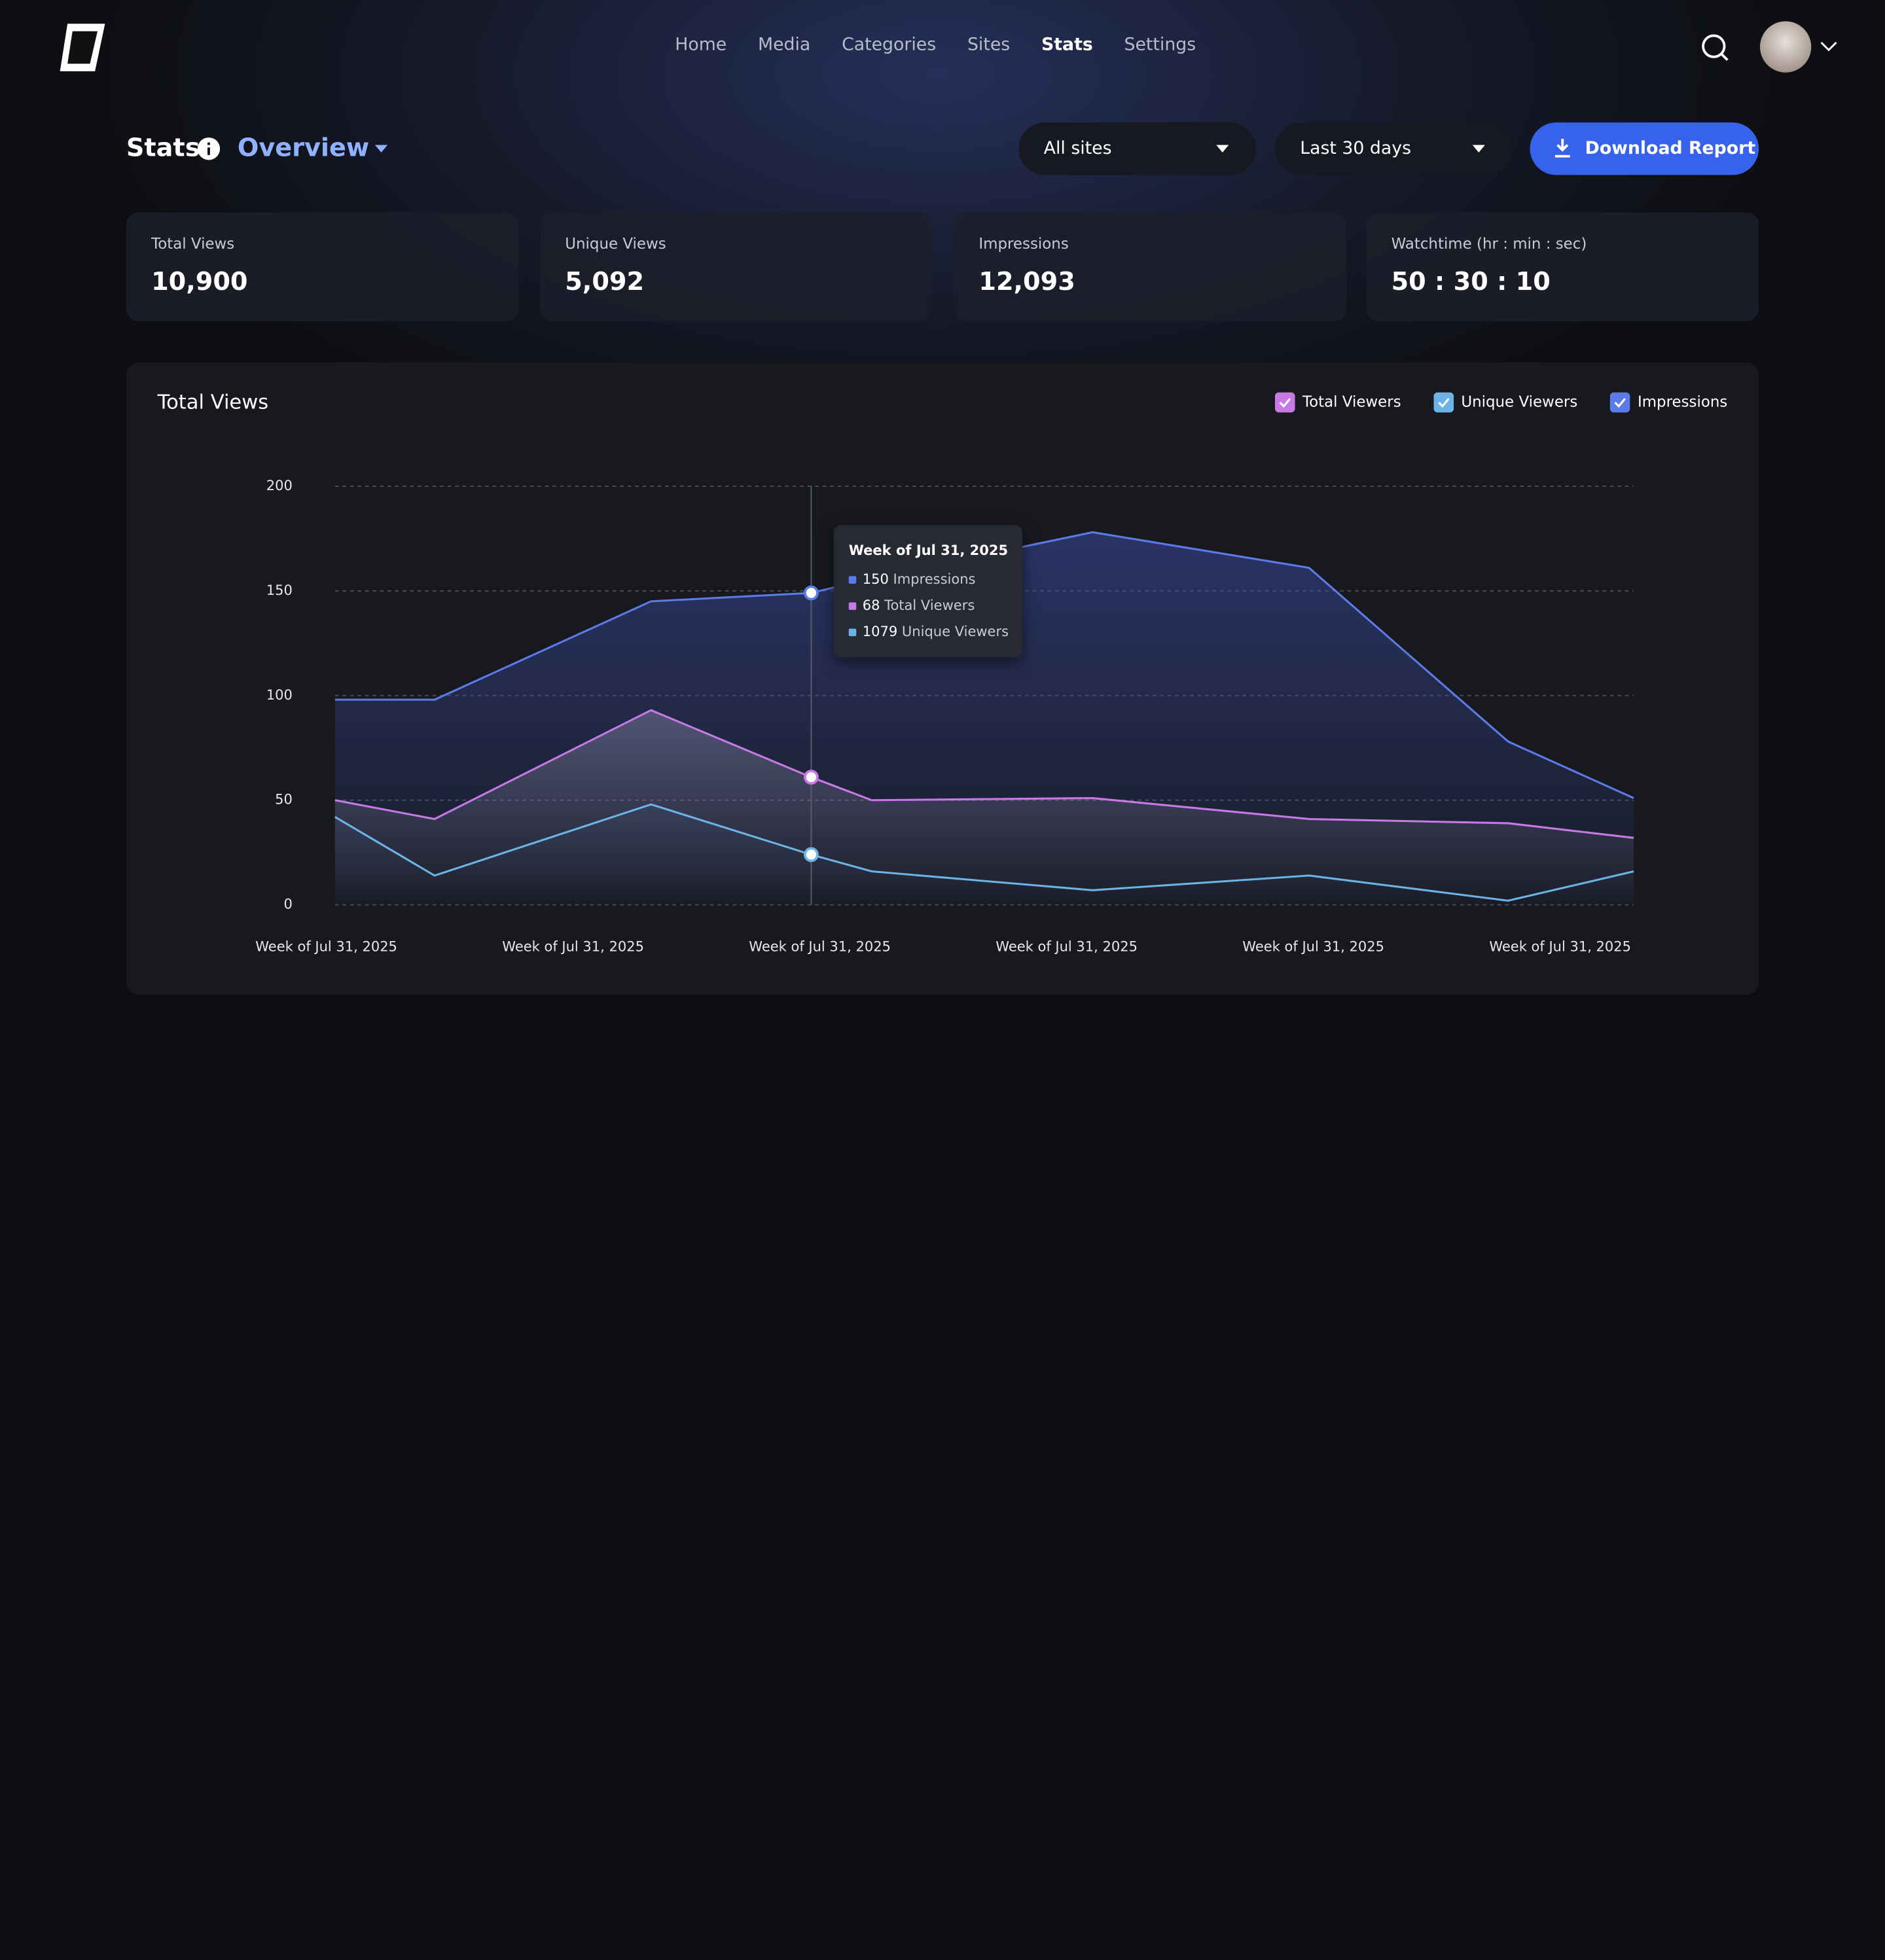 The width and height of the screenshot is (1885, 1960). Describe the element at coordinates (163, 148) in the screenshot. I see `page-title: Stats` at that location.